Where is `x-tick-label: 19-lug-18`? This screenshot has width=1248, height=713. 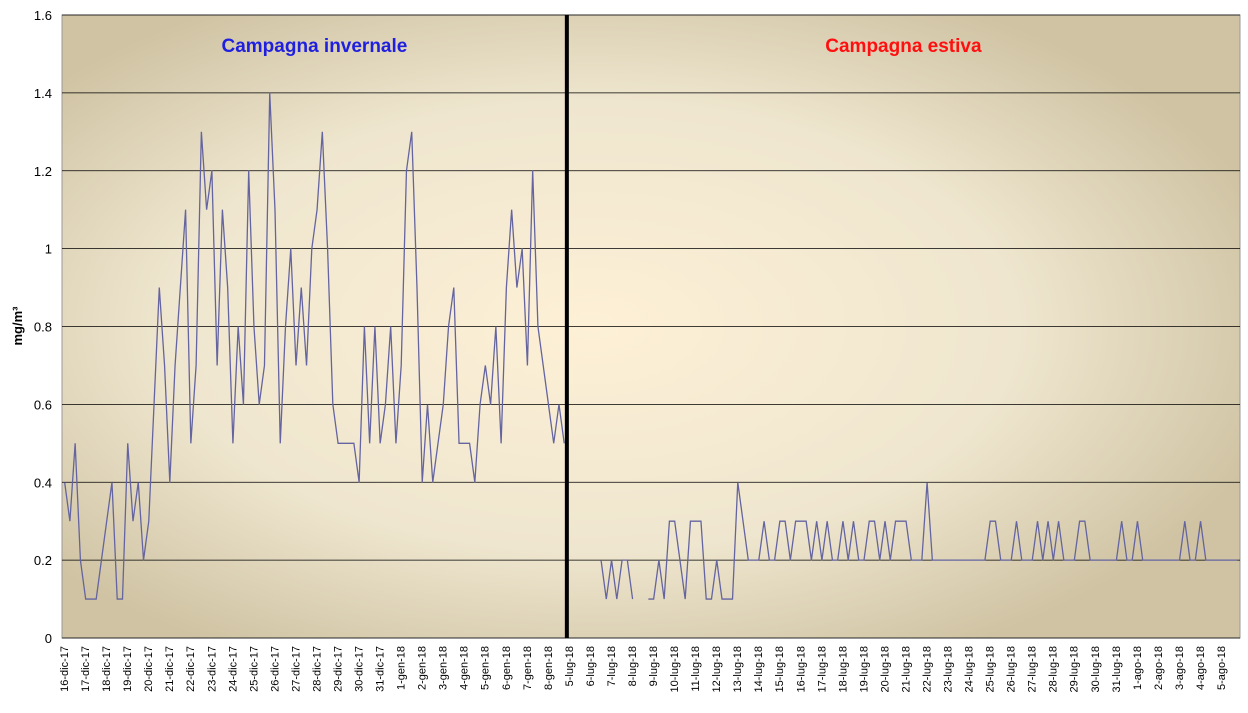 x-tick-label: 19-lug-18 is located at coordinates (864, 669).